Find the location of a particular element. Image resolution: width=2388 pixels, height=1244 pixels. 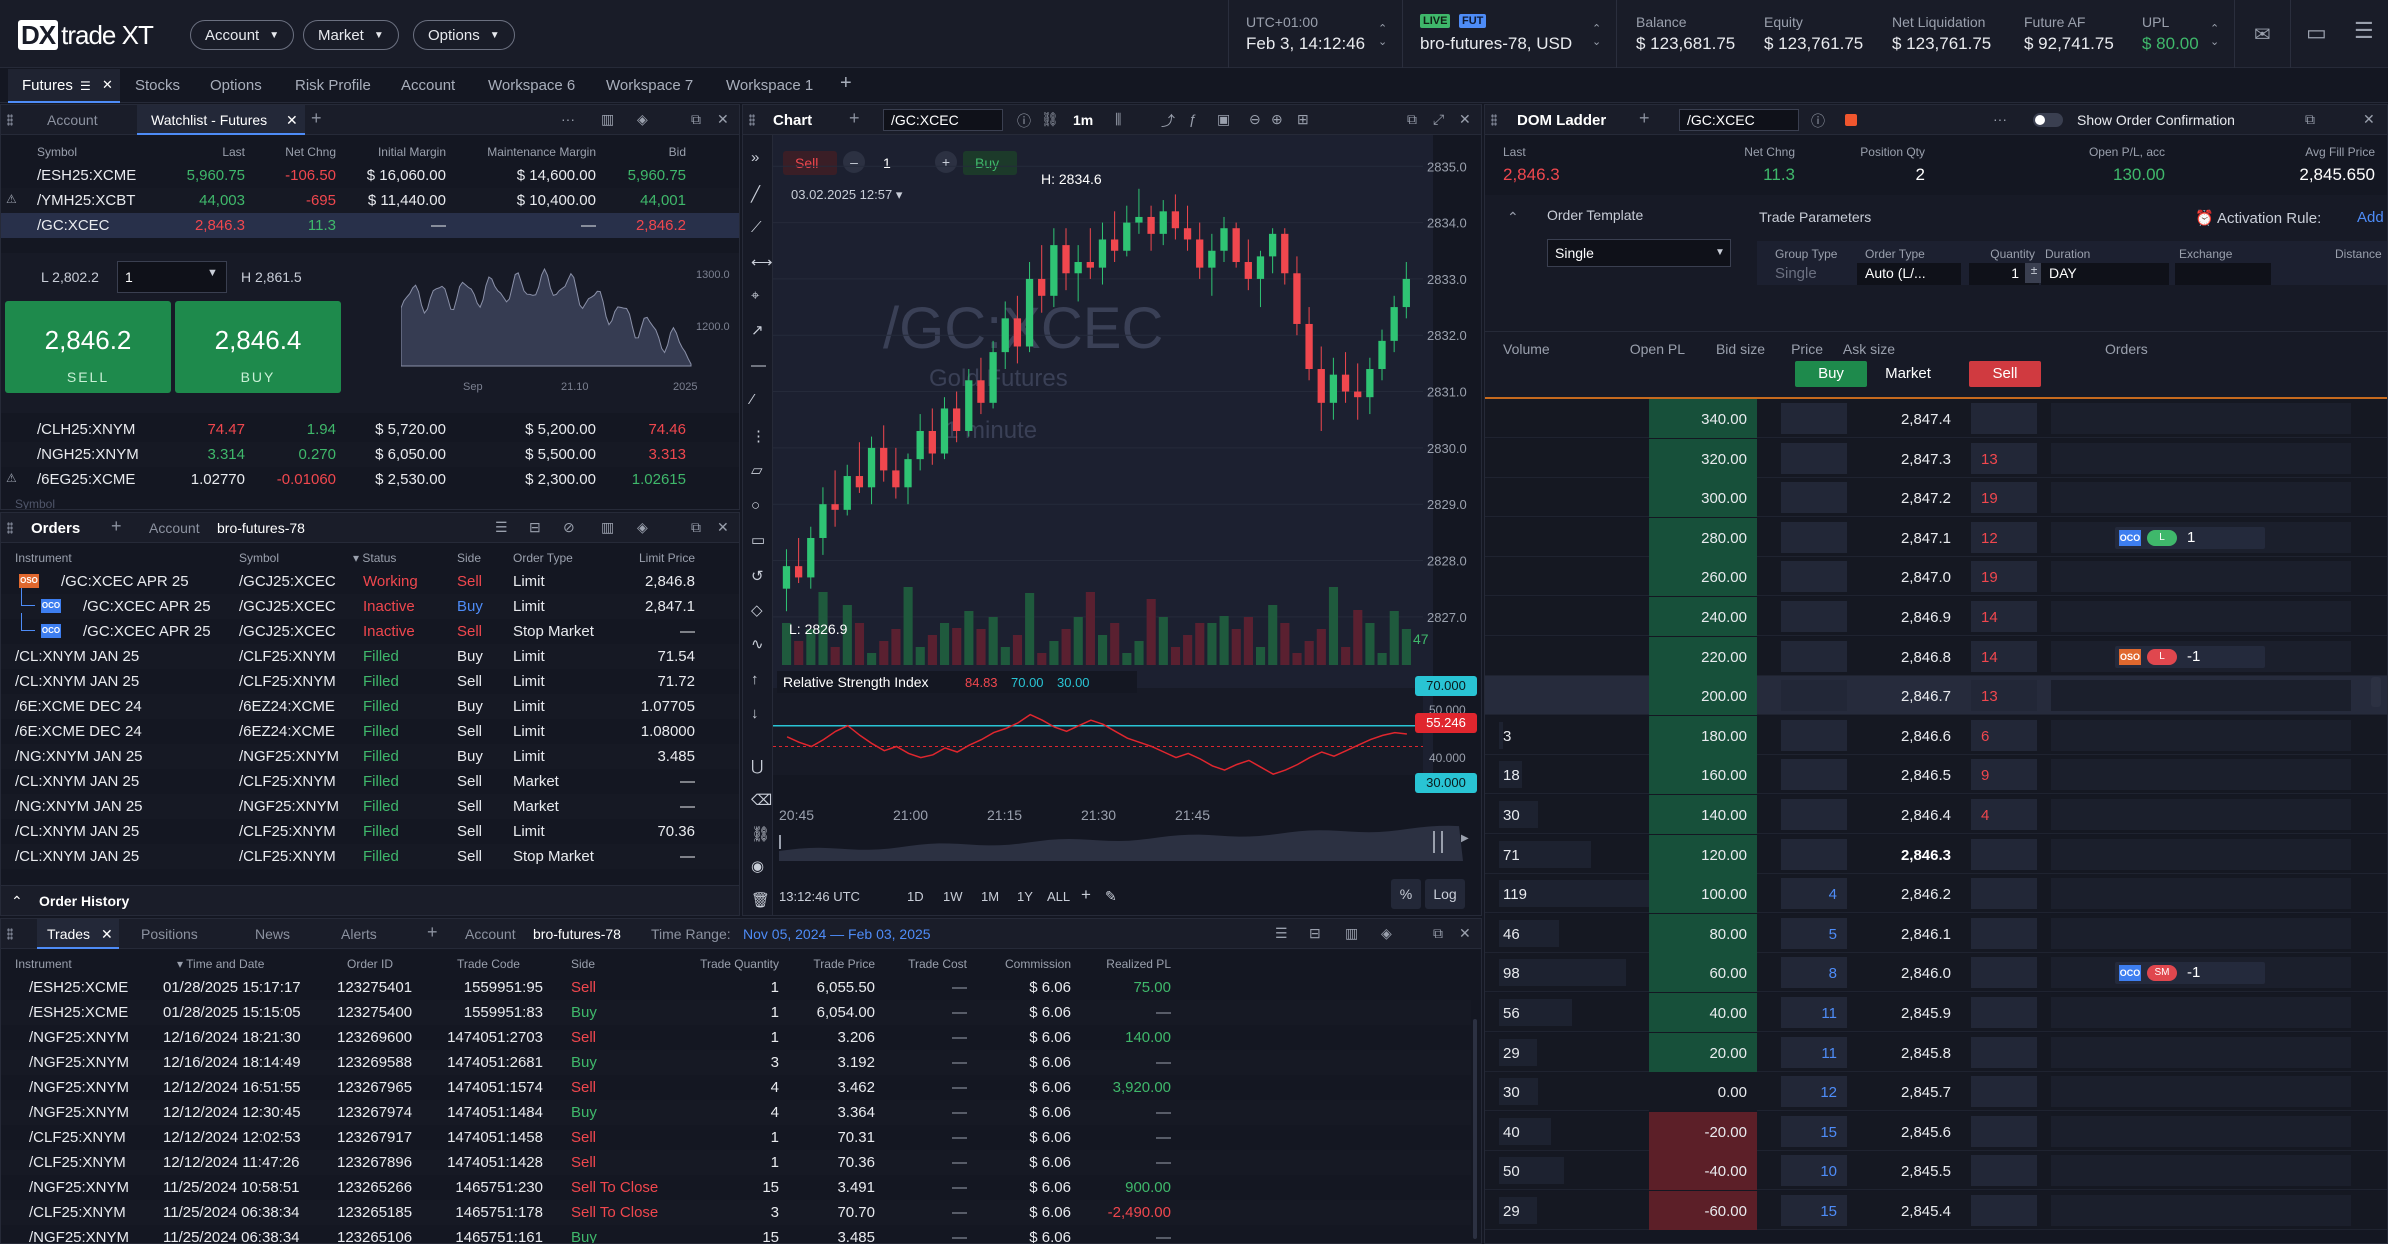

quantity-stepper: ± is located at coordinates (2034, 273).